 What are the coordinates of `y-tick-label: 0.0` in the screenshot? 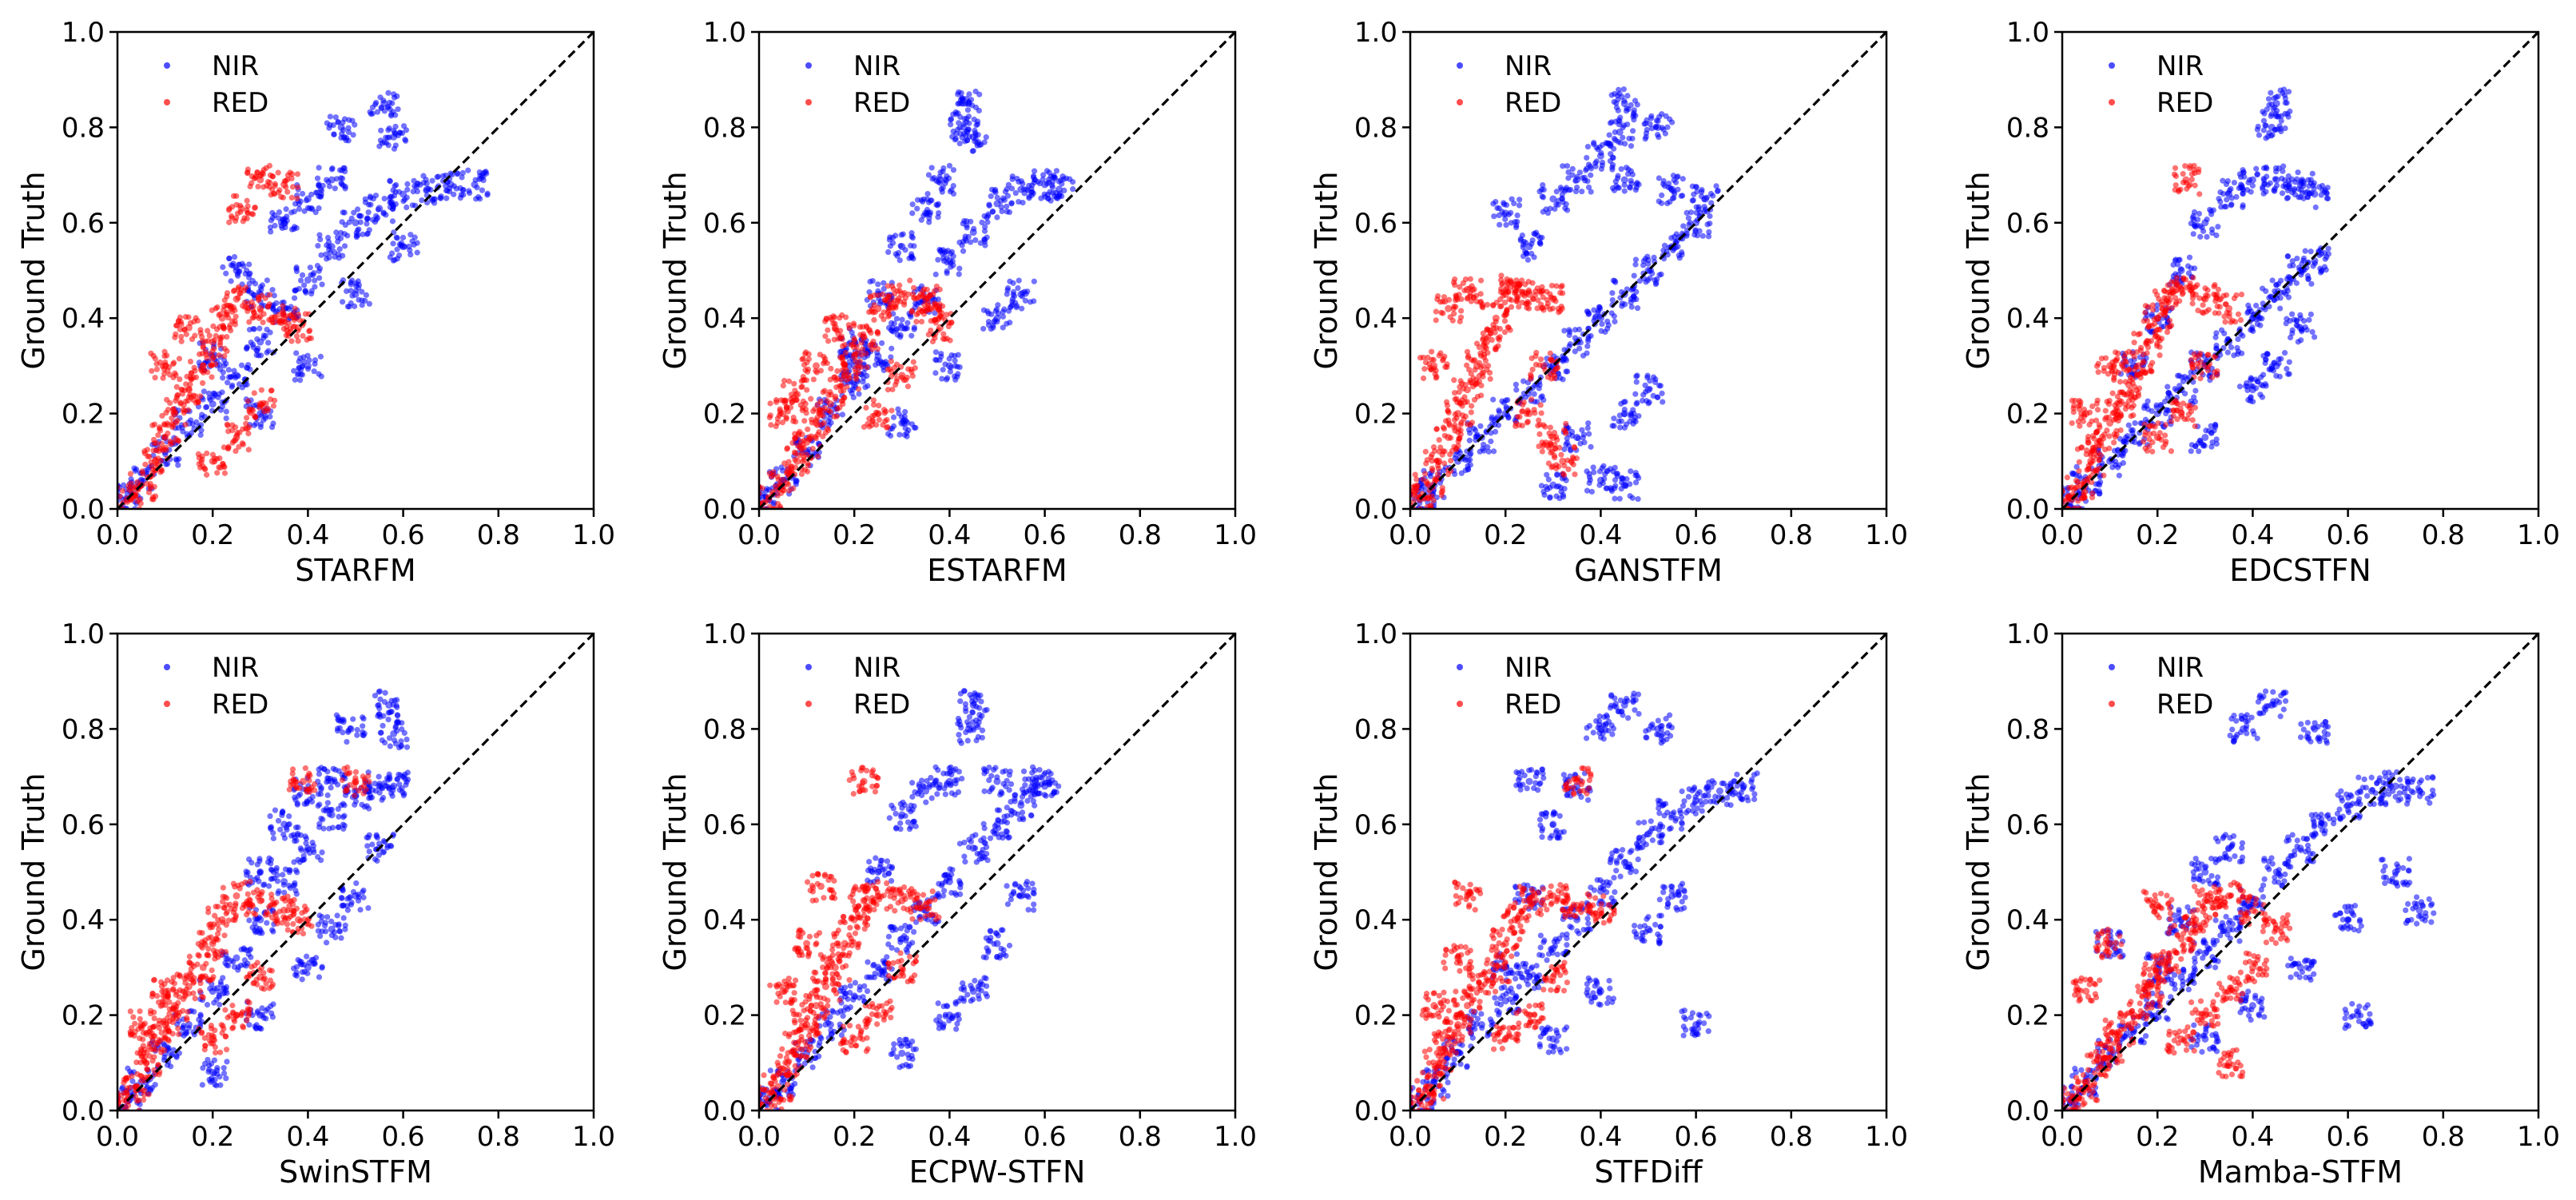 It's located at (83, 510).